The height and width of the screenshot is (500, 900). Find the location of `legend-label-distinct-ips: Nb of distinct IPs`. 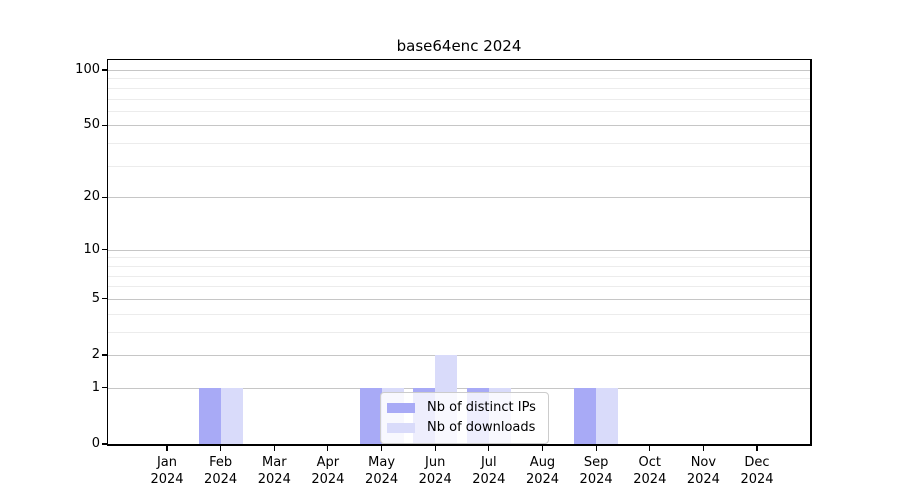

legend-label-distinct-ips: Nb of distinct IPs is located at coordinates (481, 407).